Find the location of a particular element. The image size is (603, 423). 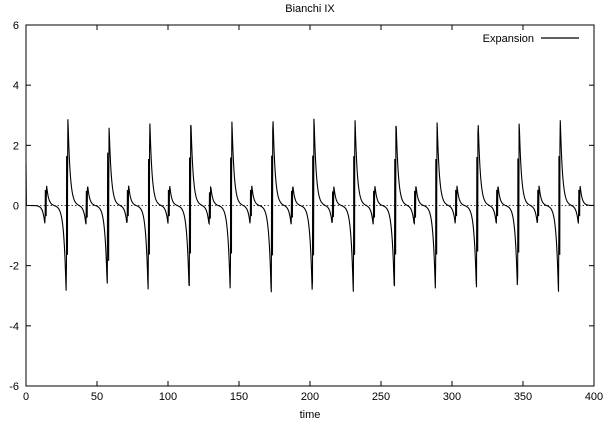

x-tick-label: 200 is located at coordinates (310, 397).